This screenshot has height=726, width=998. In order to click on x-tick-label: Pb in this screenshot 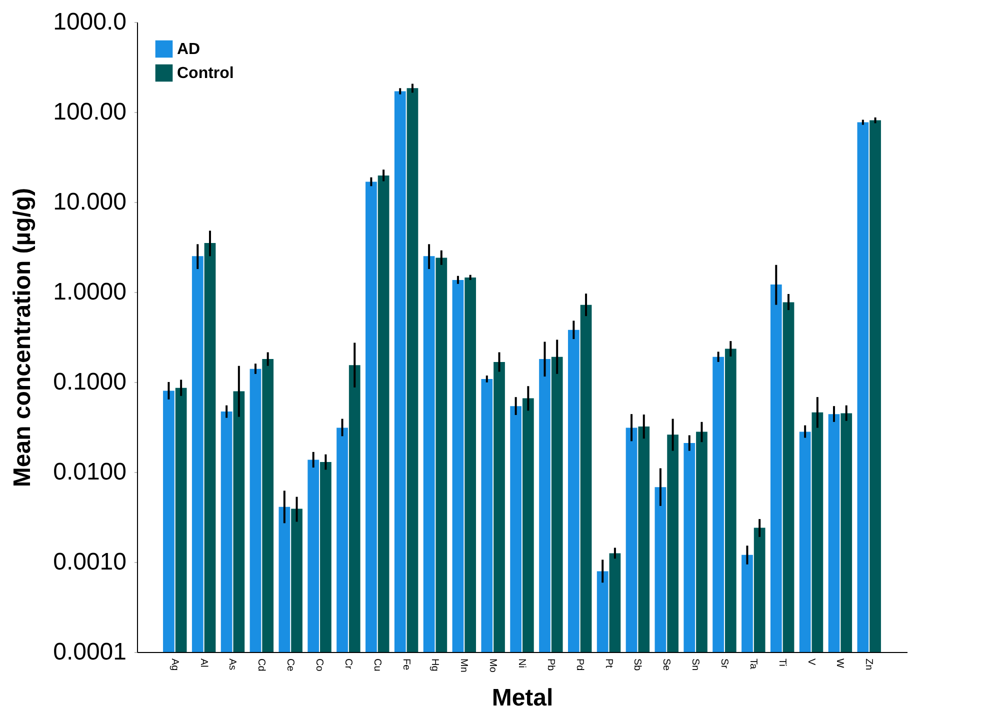, I will do `click(550, 665)`.